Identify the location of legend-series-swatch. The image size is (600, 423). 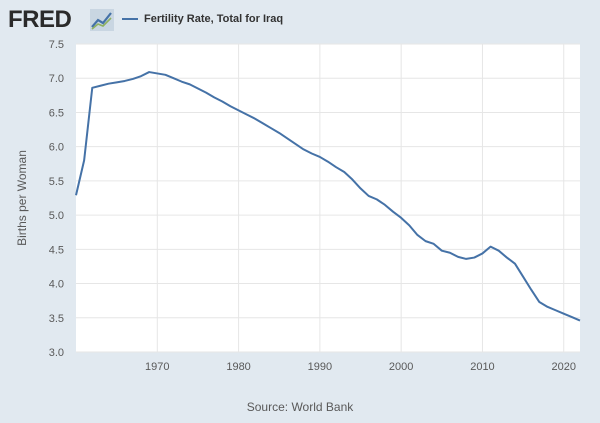
(130, 19).